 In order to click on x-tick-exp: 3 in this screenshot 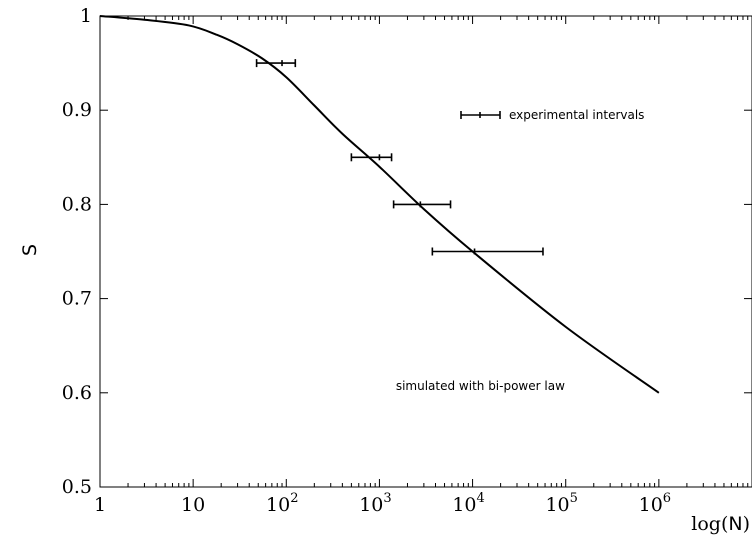, I will do `click(387, 498)`.